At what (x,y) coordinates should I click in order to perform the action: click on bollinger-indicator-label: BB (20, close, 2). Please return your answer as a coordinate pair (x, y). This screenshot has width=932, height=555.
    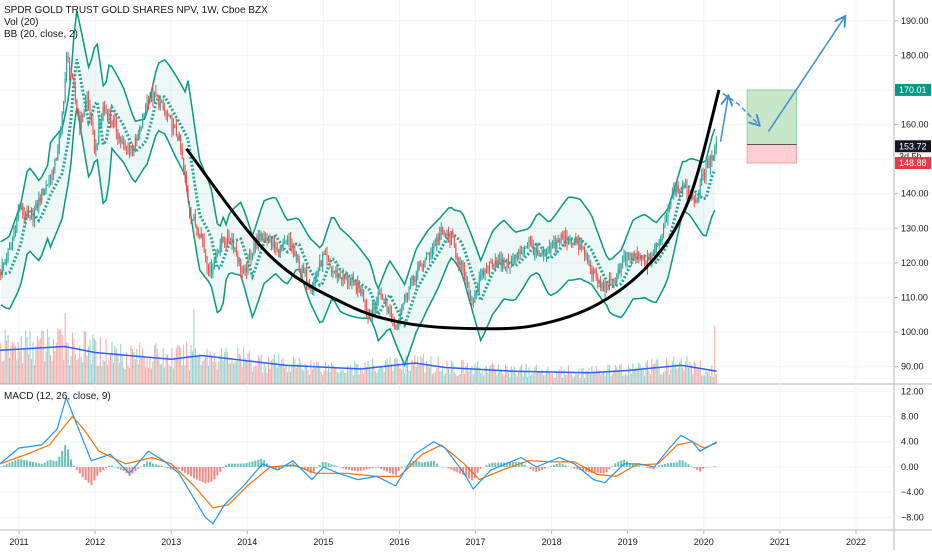
    Looking at the image, I should click on (41, 34).